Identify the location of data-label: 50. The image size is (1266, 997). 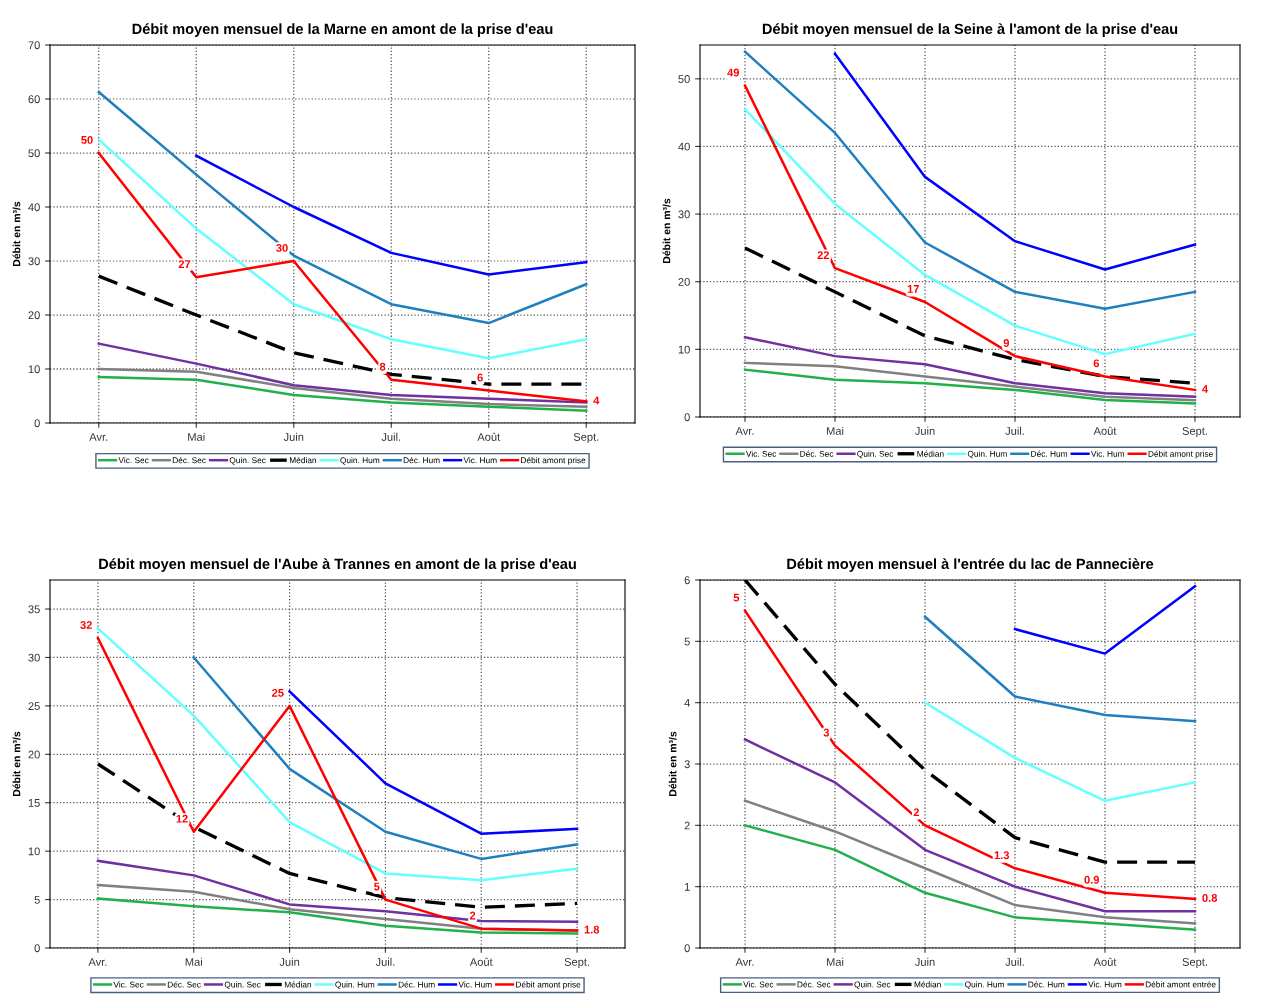
(87, 139).